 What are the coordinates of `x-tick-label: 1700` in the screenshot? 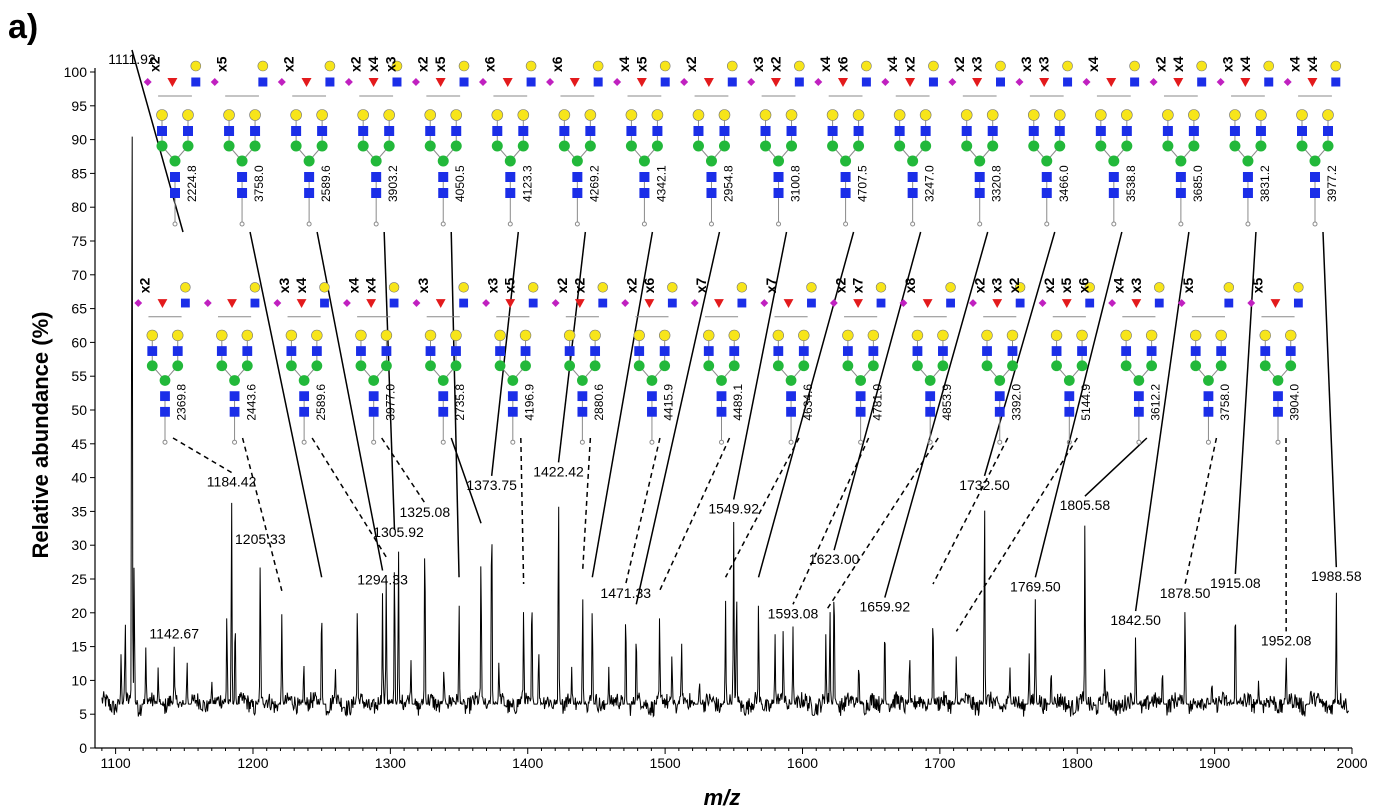 It's located at (939, 763).